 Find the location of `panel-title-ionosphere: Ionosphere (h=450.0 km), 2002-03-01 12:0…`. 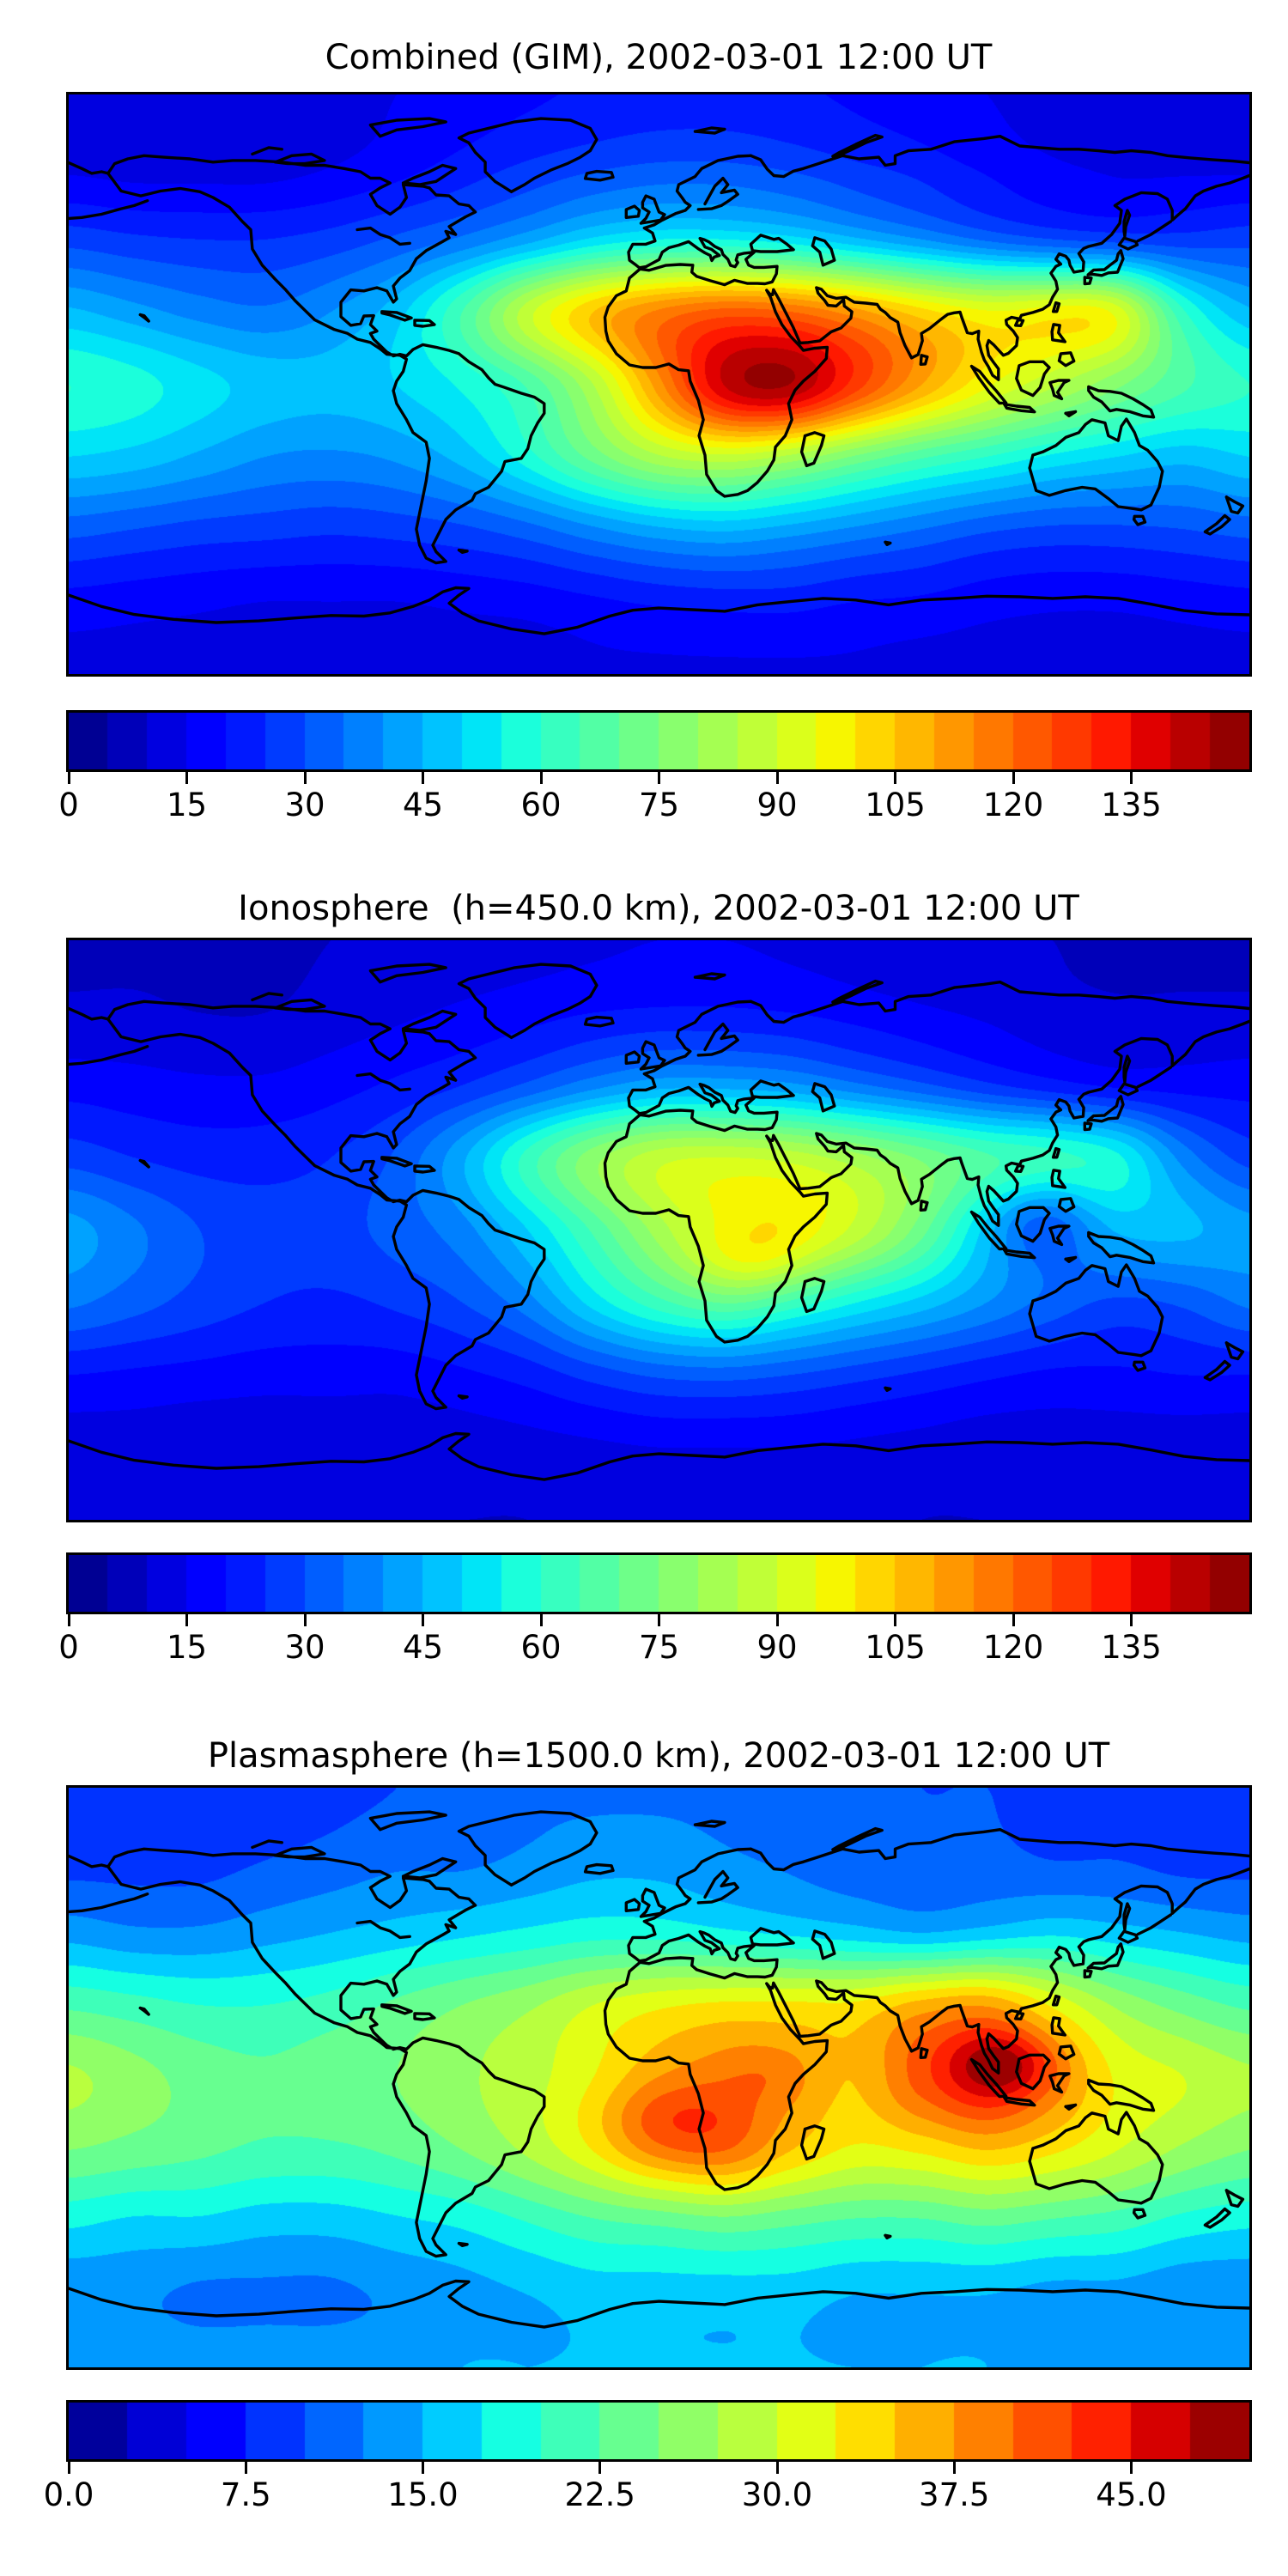

panel-title-ionosphere: Ionosphere (h=450.0 km), 2002-03-01 12:0… is located at coordinates (658, 908).